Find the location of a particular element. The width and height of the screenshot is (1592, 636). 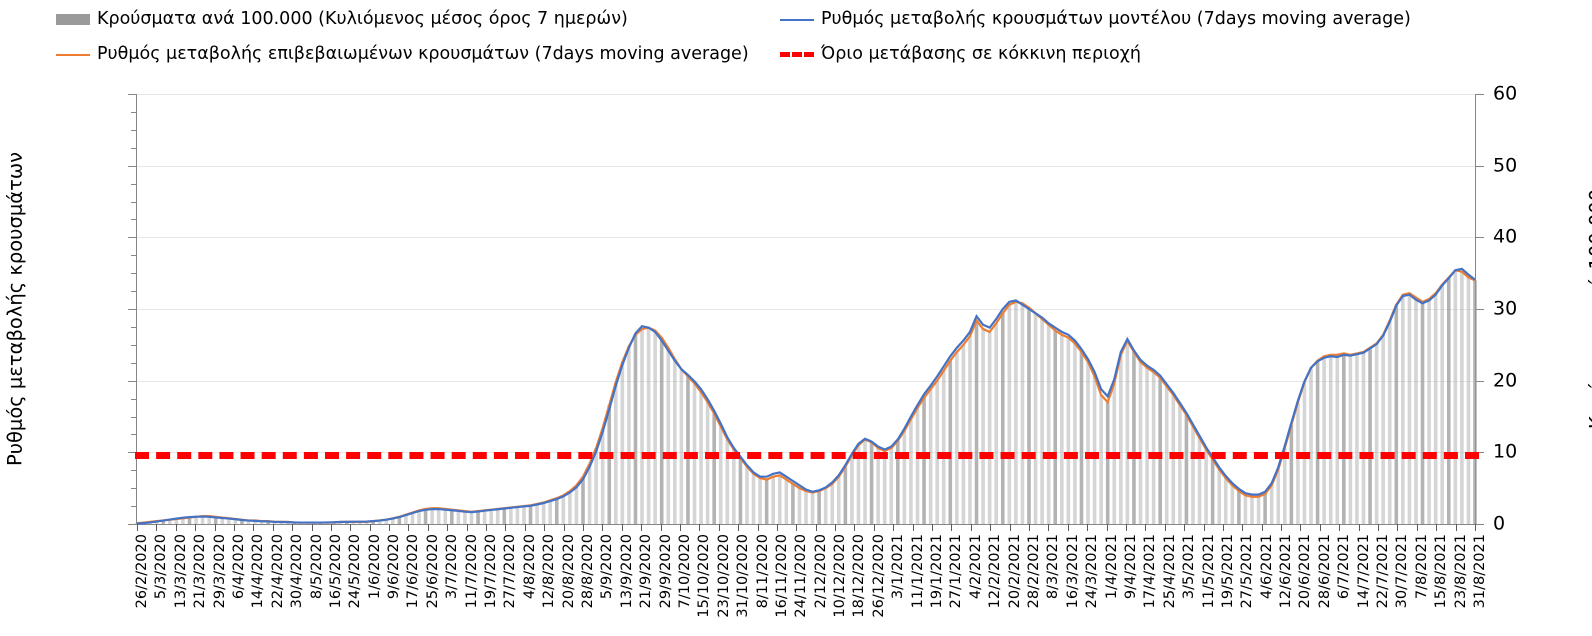

x-axis-tick-label: 3/7/2020 is located at coordinates (452, 567).